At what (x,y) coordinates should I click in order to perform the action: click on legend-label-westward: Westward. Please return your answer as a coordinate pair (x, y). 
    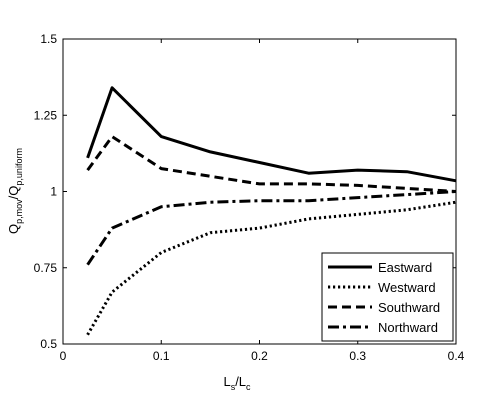
    Looking at the image, I should click on (407, 287).